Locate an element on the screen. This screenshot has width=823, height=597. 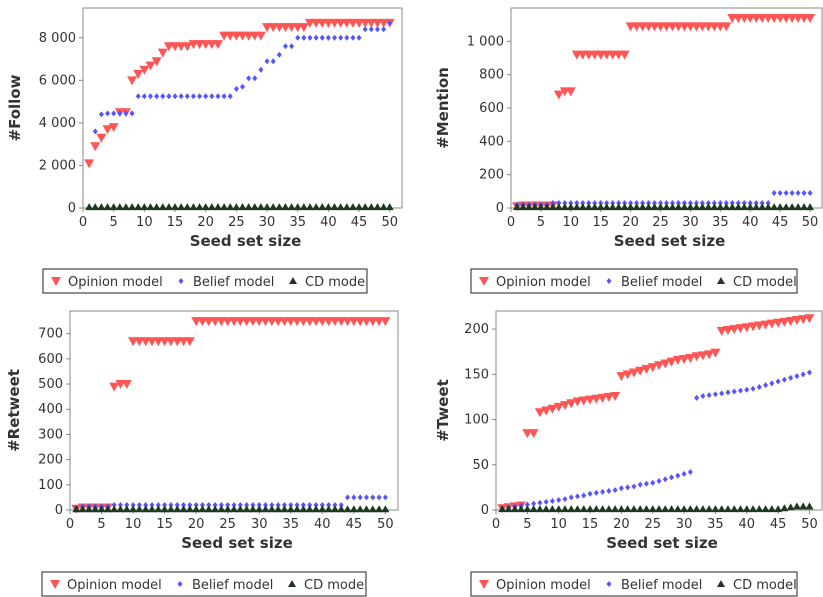
y-tick-label: 100 is located at coordinates (50, 485).